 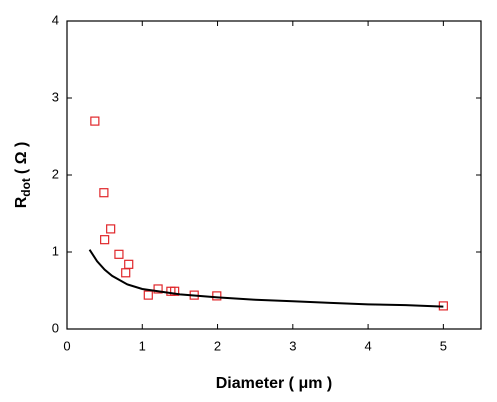 What do you see at coordinates (55, 327) in the screenshot?
I see `y-tick-label: 0` at bounding box center [55, 327].